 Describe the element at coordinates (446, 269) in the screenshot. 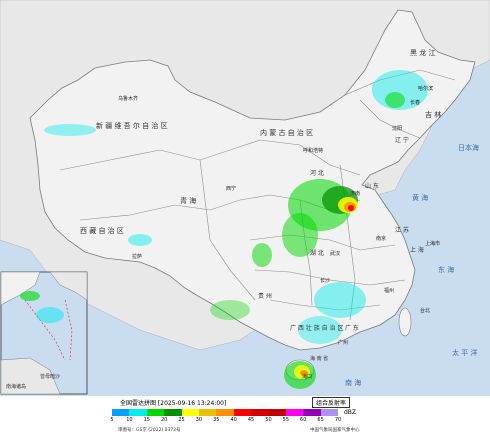

I see `sea-donghai: 东 海` at that location.